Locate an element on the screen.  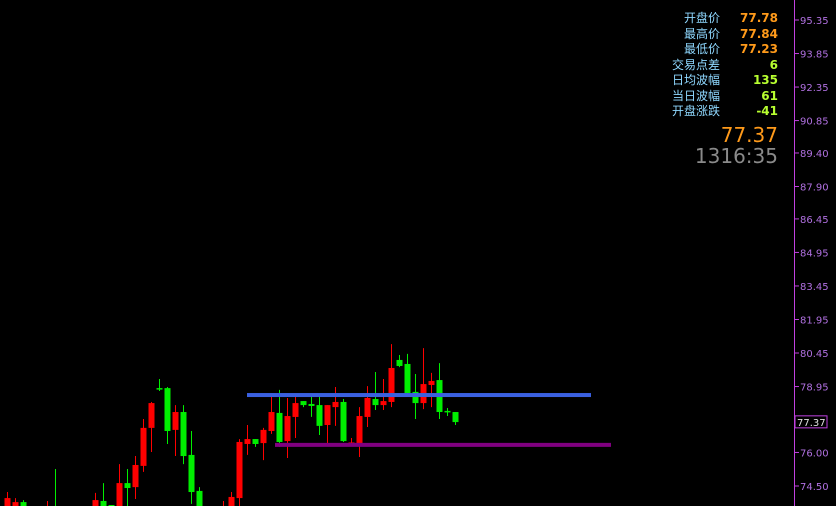
info-label: 开盘涨跌 is located at coordinates (695, 111).